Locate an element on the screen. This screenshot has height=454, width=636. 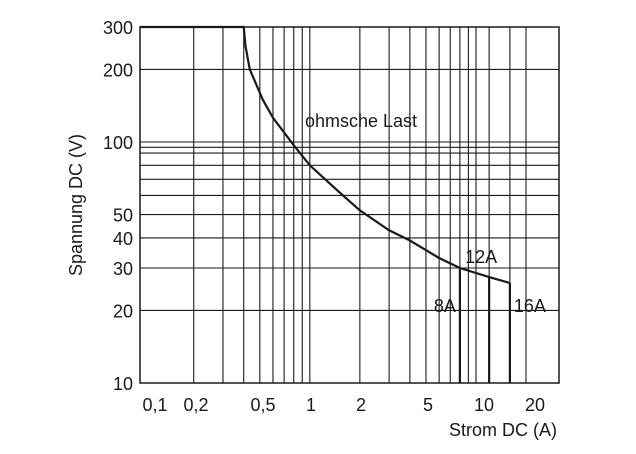
limit-label: 16A is located at coordinates (530, 306).